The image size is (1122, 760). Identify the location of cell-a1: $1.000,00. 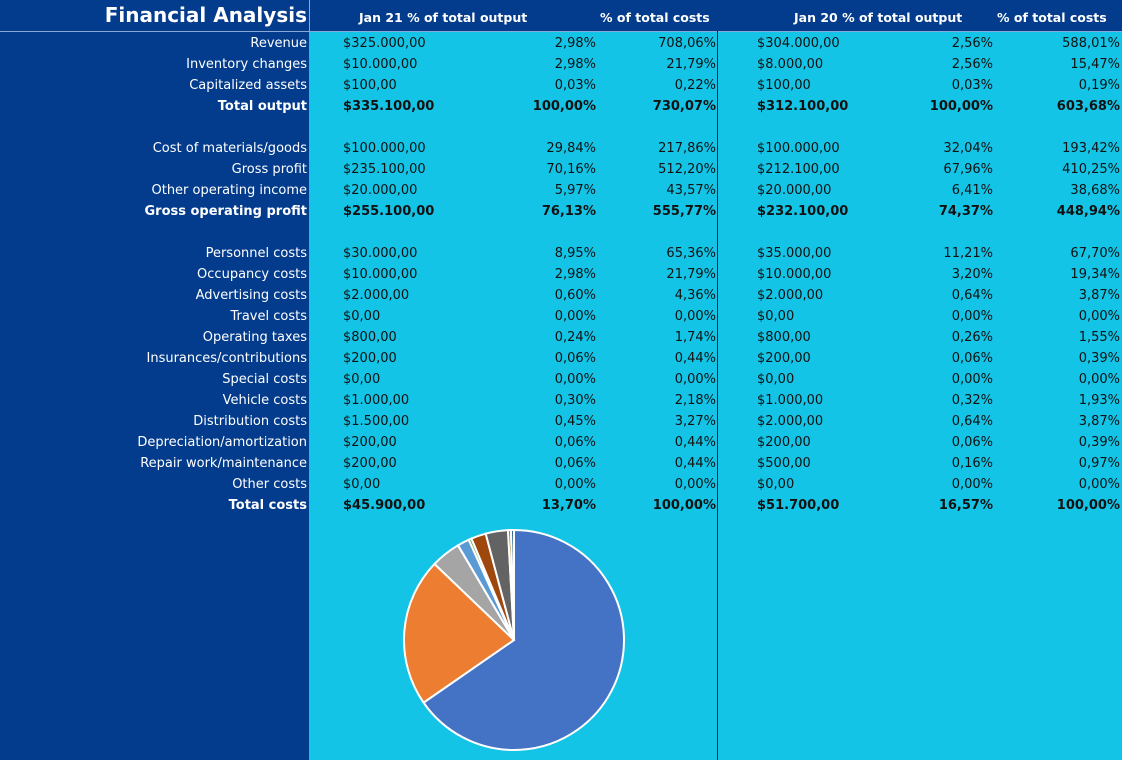
(376, 400).